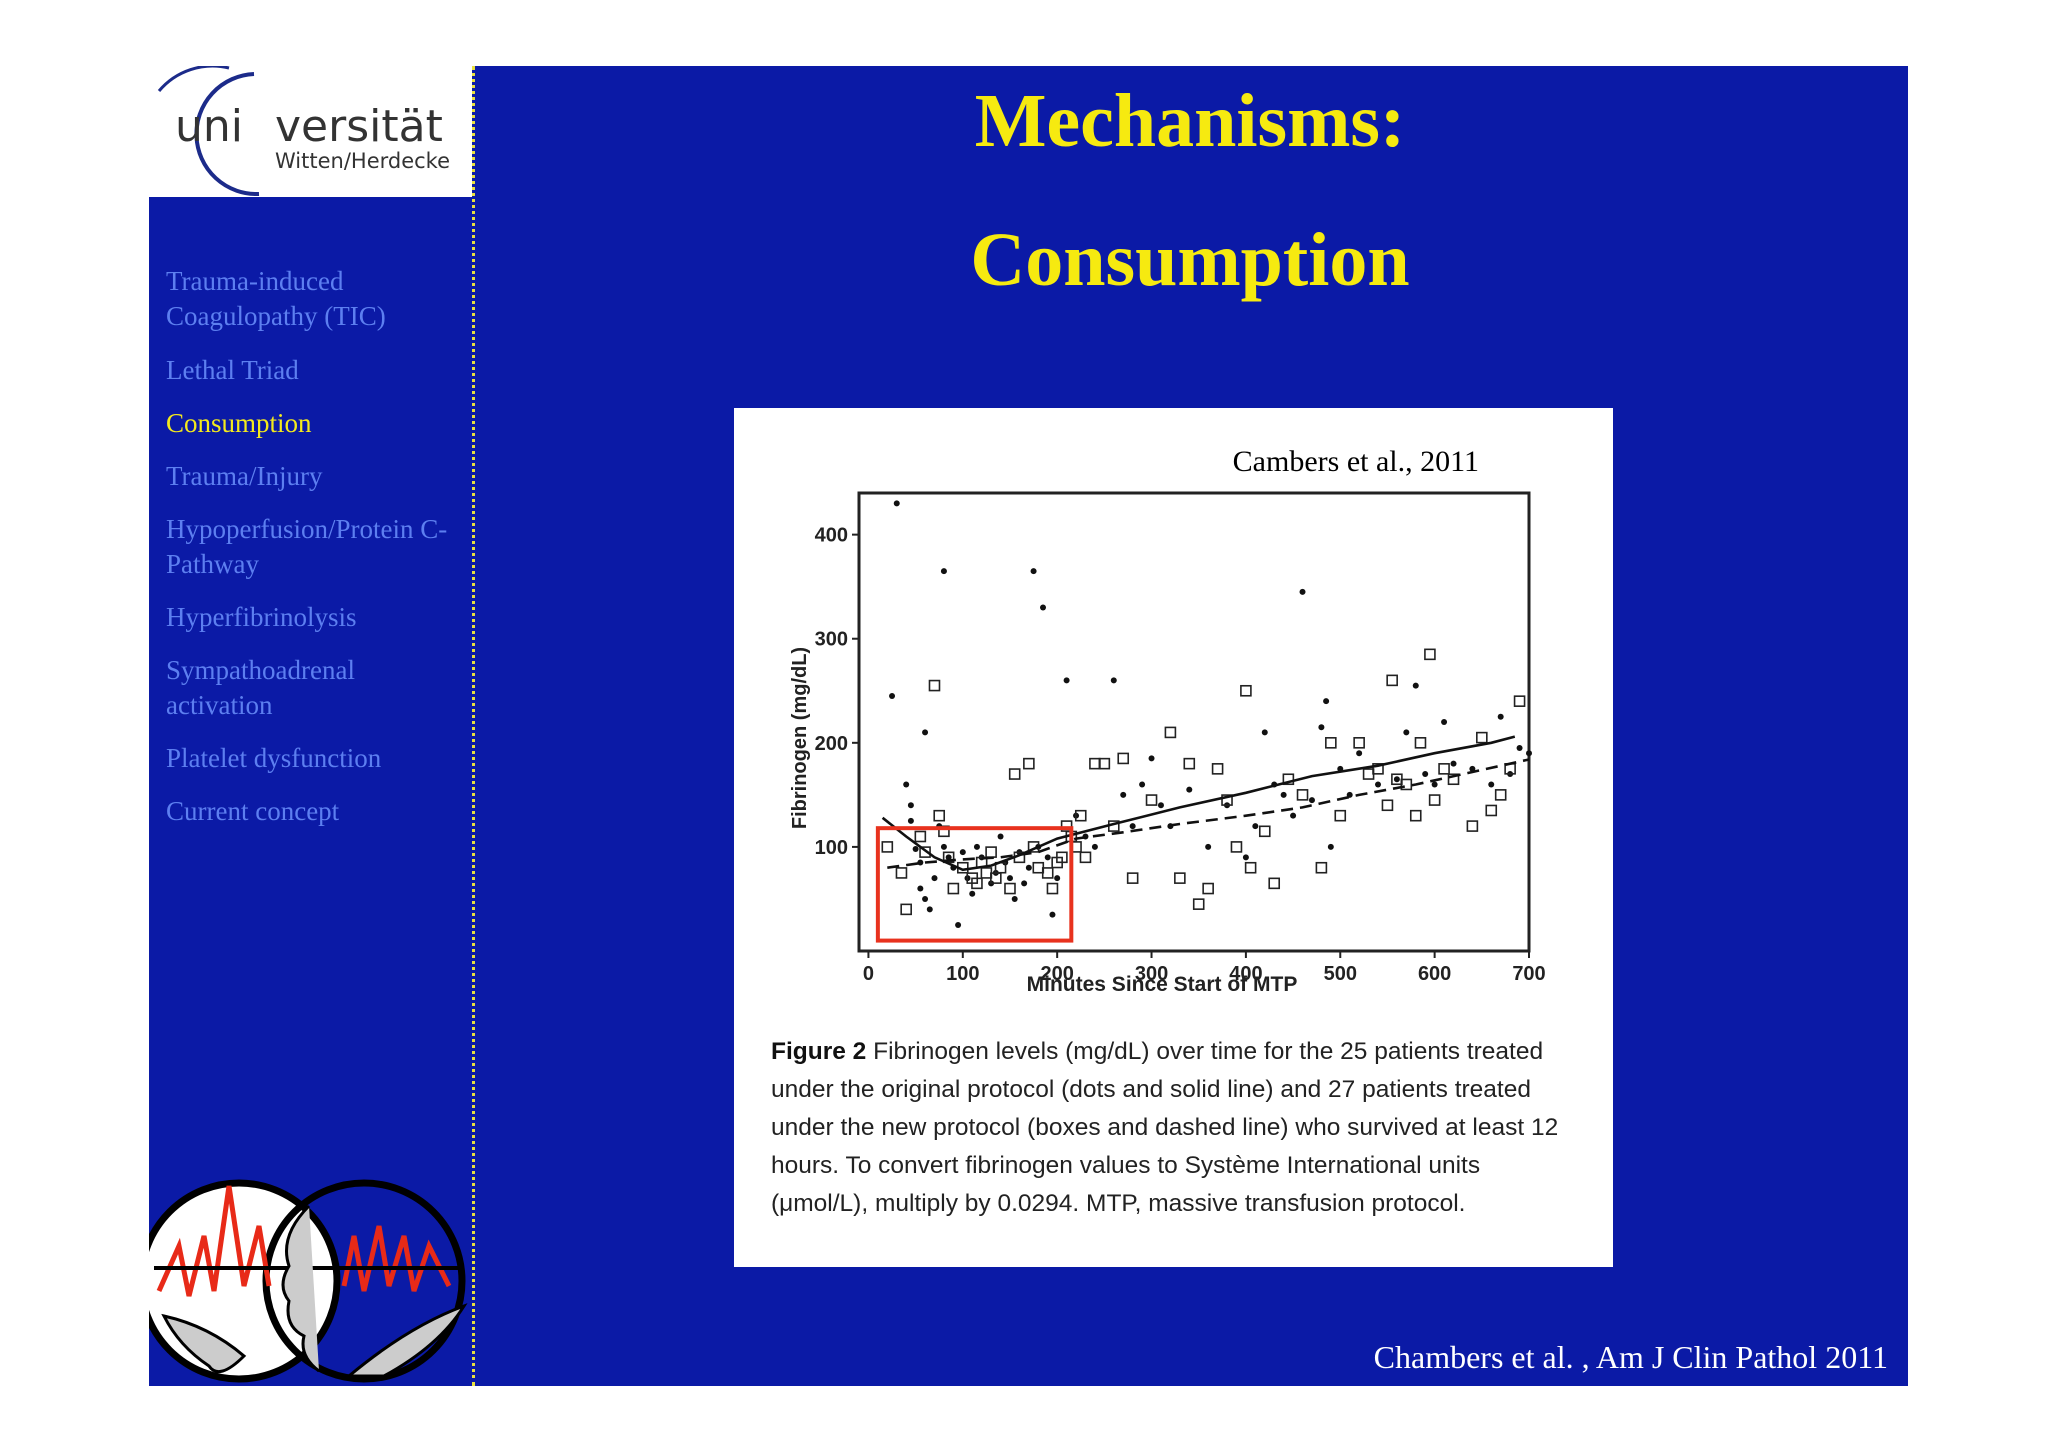 This screenshot has width=2048, height=1447. Describe the element at coordinates (260, 687) in the screenshot. I see `nav-item-sympathoadrenal: Sympathoadrenal activation` at that location.